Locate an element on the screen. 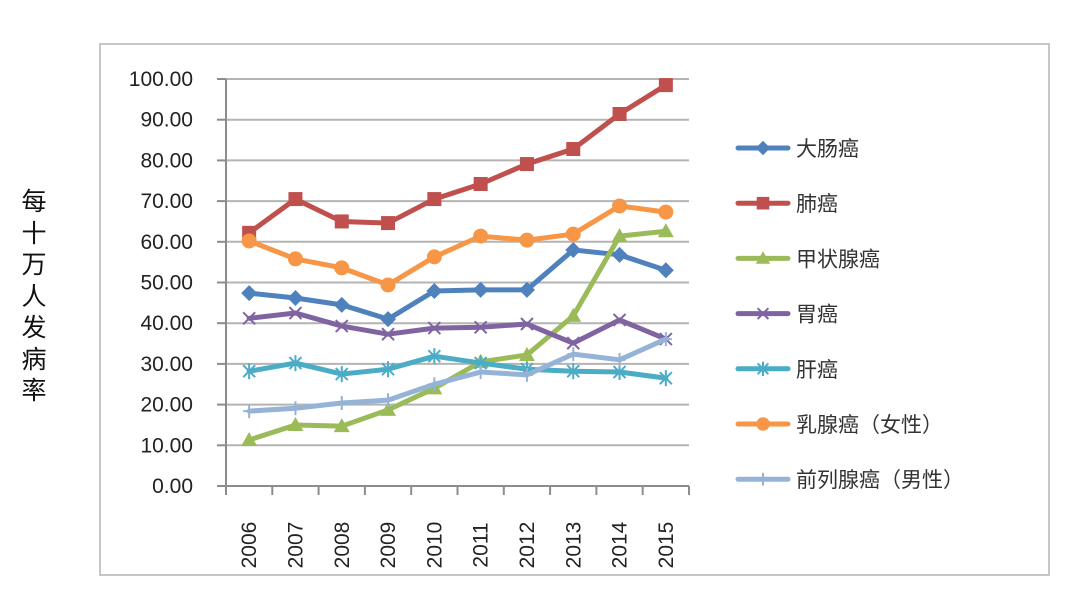 The height and width of the screenshot is (608, 1080). y-tick-label: 40.00 is located at coordinates (166, 323).